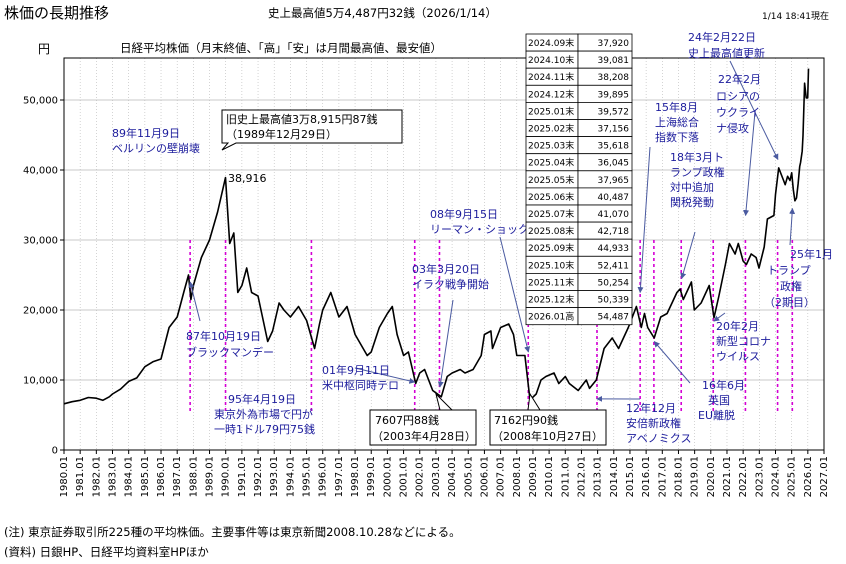  I want to click on table-row-value: 35,618, so click(614, 147).